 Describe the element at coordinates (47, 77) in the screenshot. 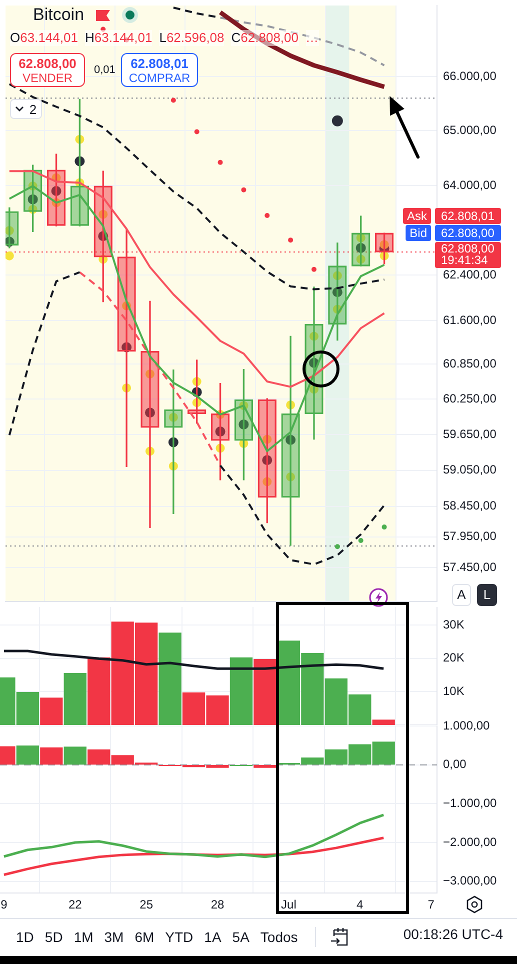

I see `annotation: VENDER` at that location.